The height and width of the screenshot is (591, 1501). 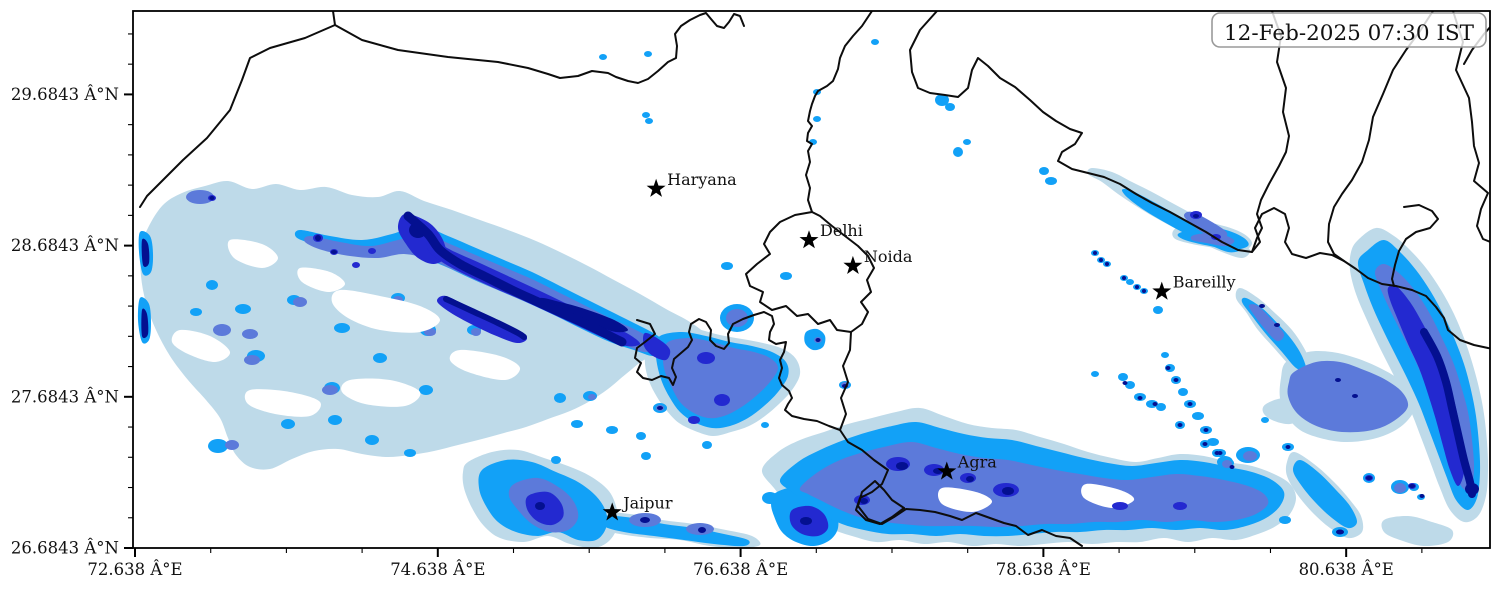 What do you see at coordinates (1325, 494) in the screenshot?
I see `precip-blob-l2` at bounding box center [1325, 494].